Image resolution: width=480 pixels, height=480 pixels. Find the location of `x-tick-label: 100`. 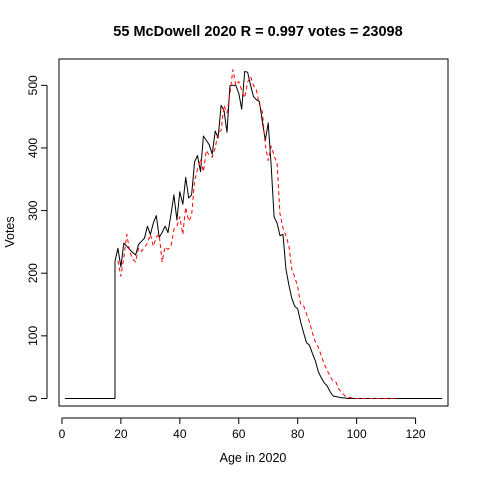

x-tick-label: 100 is located at coordinates (357, 434).